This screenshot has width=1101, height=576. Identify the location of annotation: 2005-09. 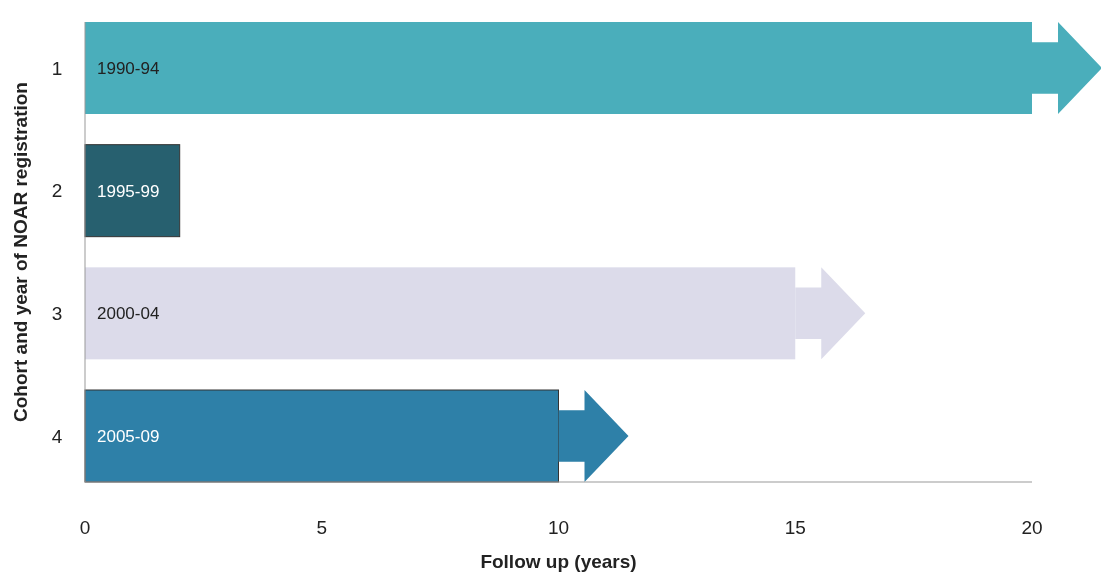
(128, 436).